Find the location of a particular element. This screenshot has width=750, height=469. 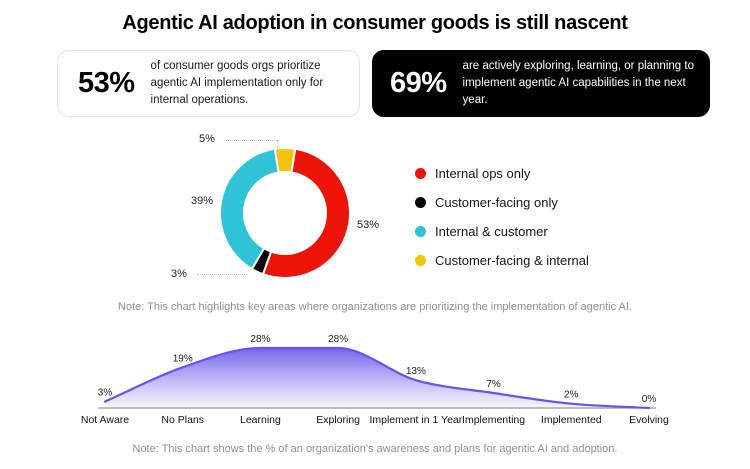

stat-value: 69% is located at coordinates (418, 83).